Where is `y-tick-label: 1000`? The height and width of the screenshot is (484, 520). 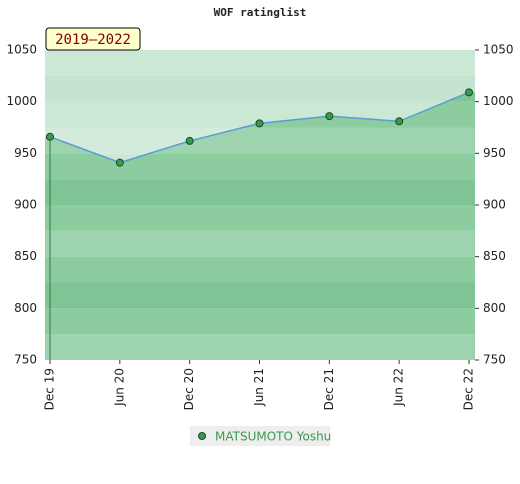
y-tick-label: 1000 is located at coordinates (21, 101).